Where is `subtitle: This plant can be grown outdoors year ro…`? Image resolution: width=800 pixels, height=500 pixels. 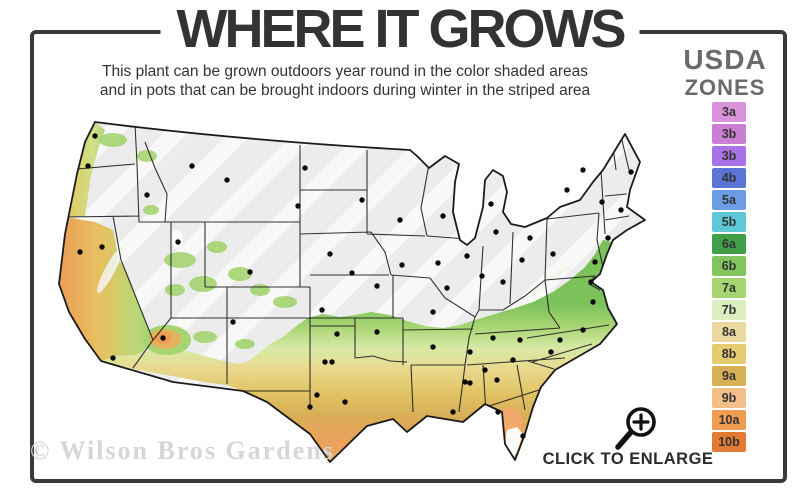
subtitle: This plant can be grown outdoors year ro… is located at coordinates (345, 81).